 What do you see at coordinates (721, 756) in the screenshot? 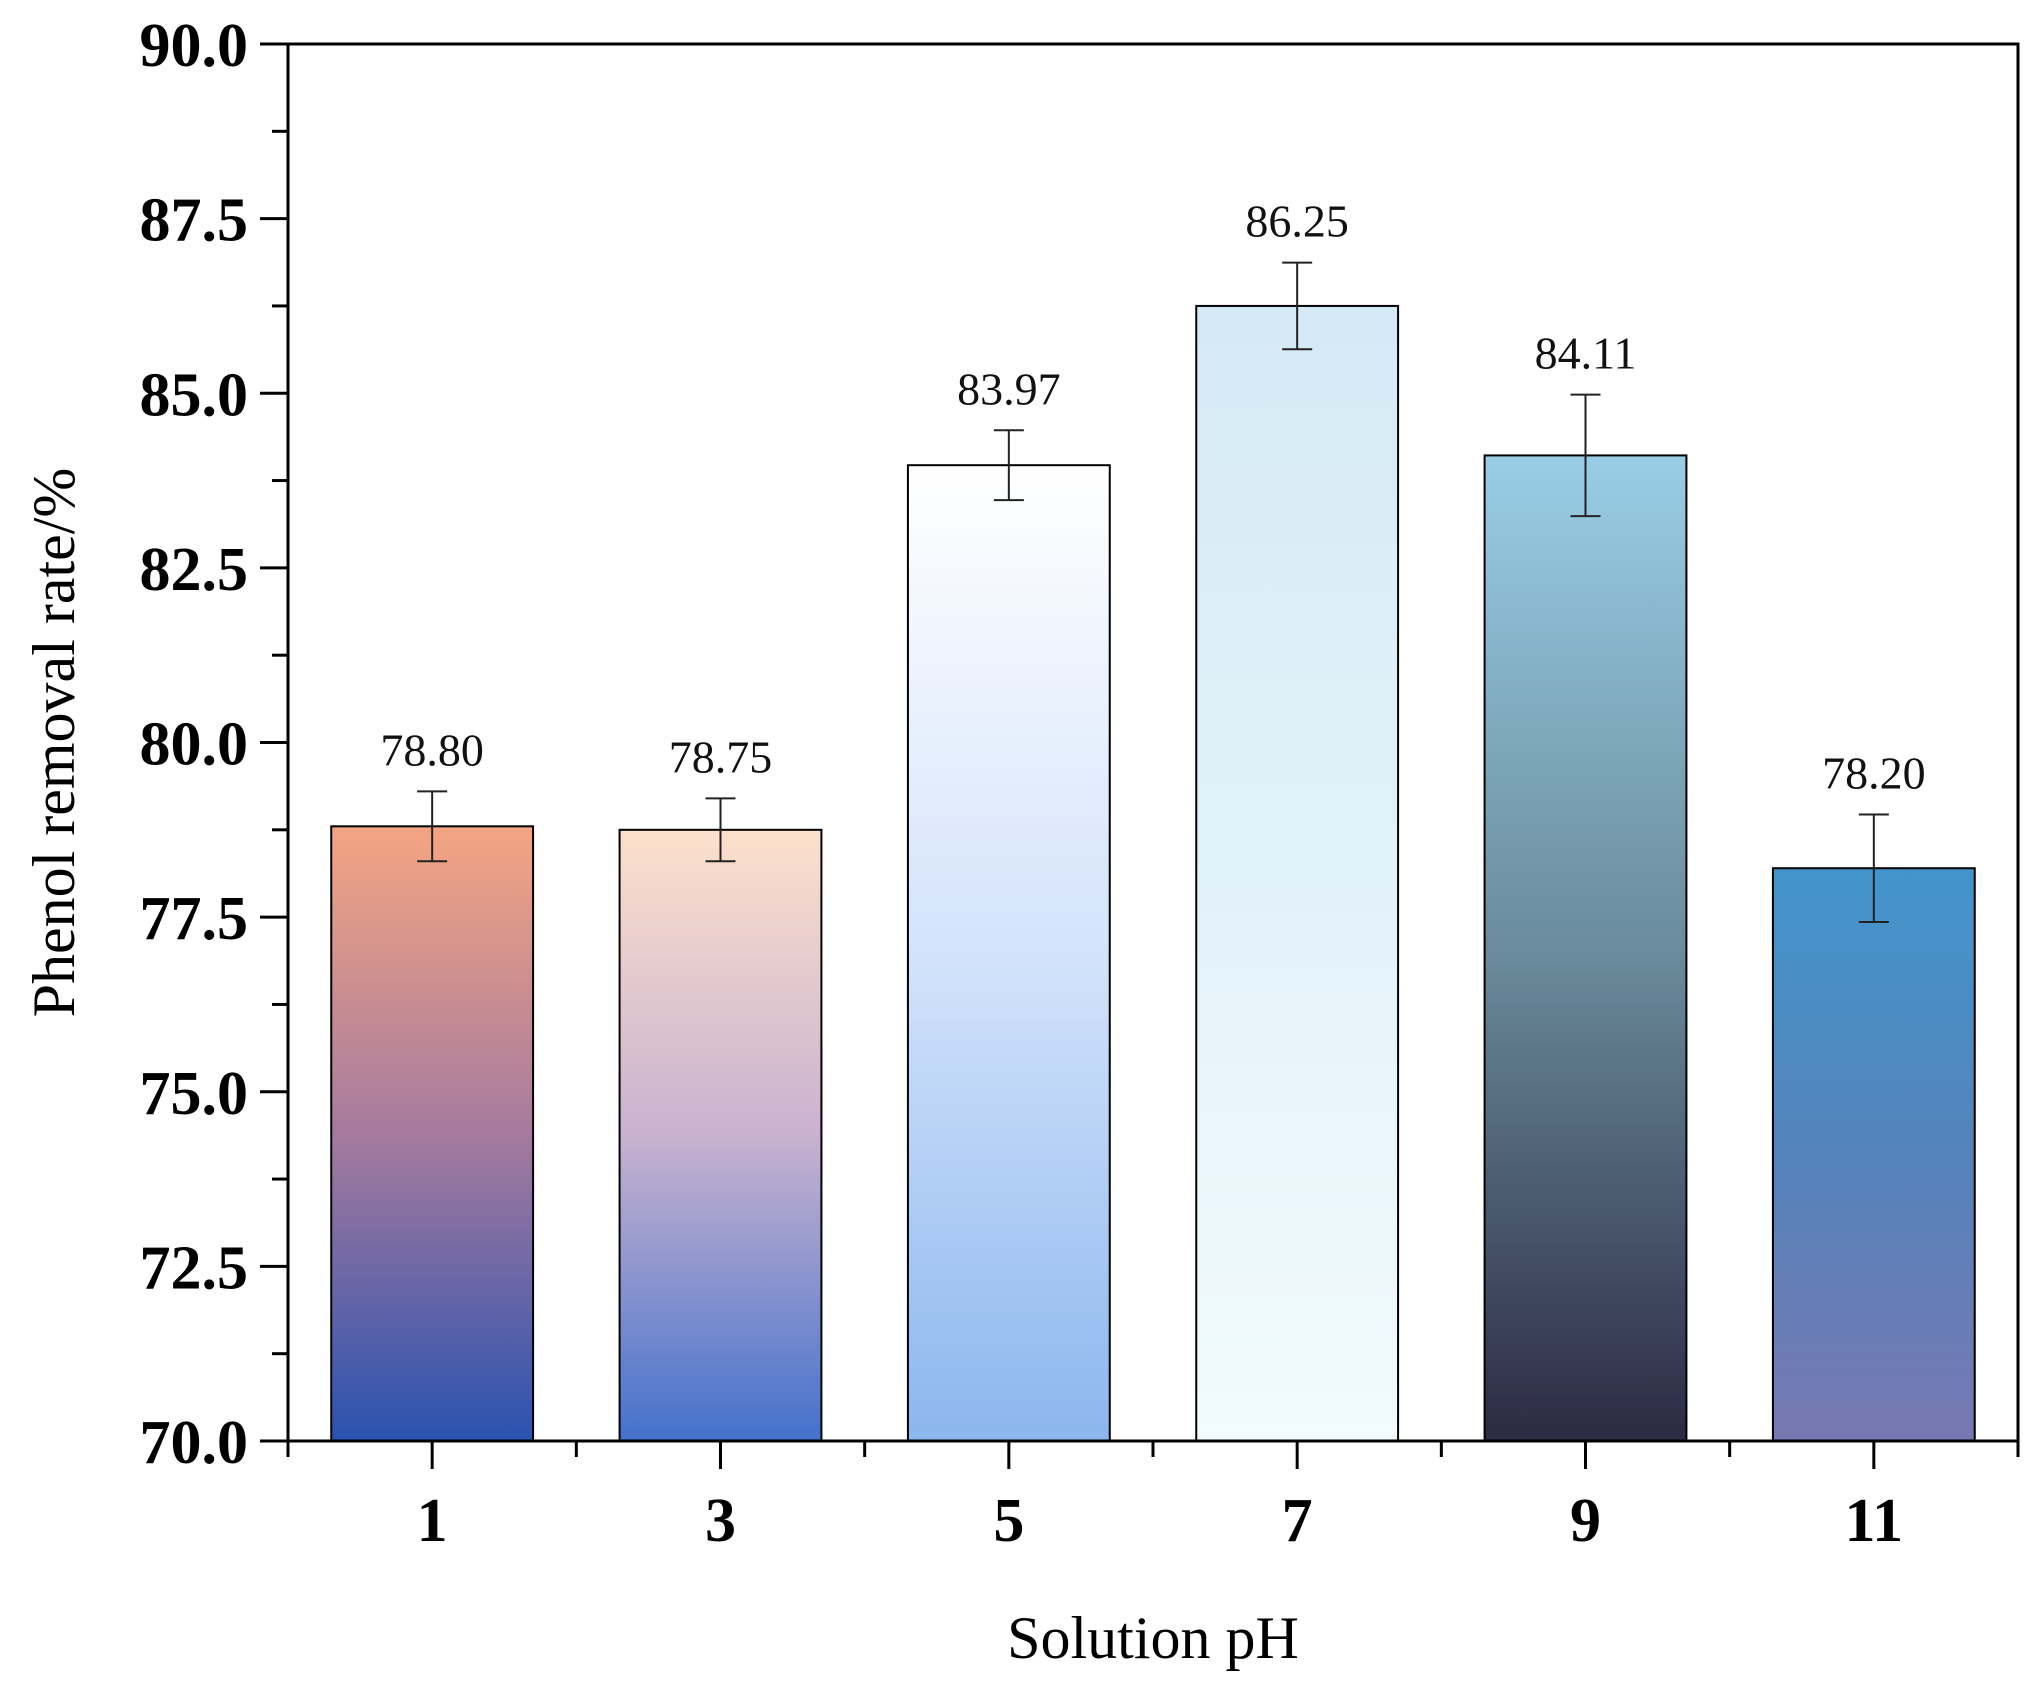
I see `value-label-ph-3: 78.75` at bounding box center [721, 756].